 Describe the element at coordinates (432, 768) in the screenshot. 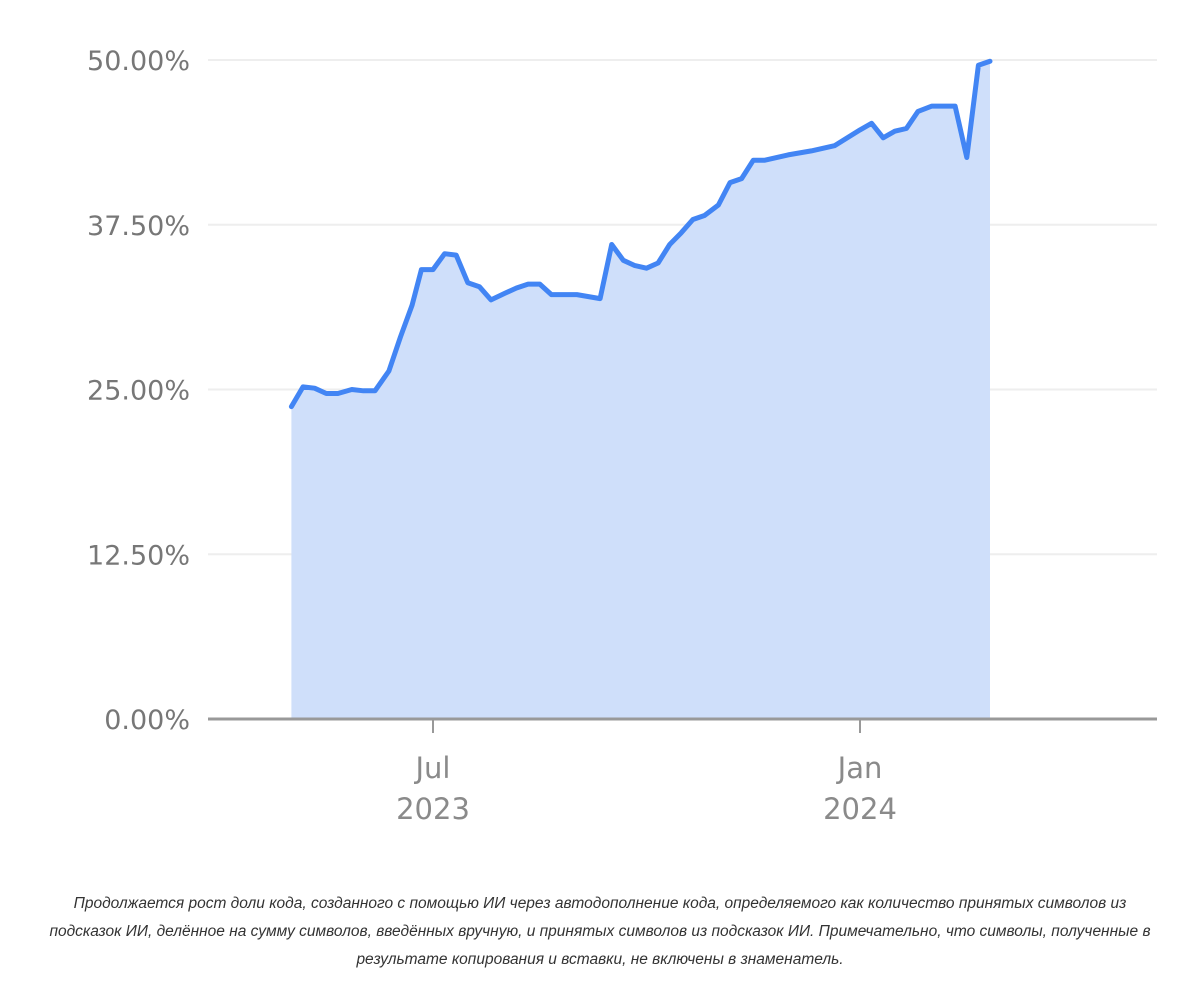

I see `x-tick-label-month: Jul` at that location.